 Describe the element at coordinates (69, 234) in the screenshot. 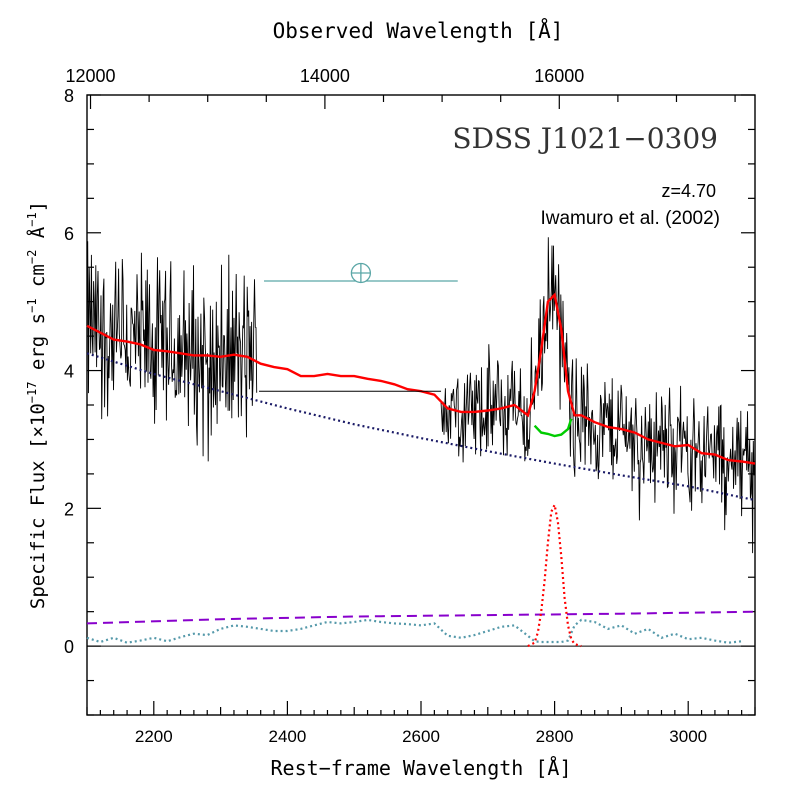

I see `y-tick-label: 6` at that location.